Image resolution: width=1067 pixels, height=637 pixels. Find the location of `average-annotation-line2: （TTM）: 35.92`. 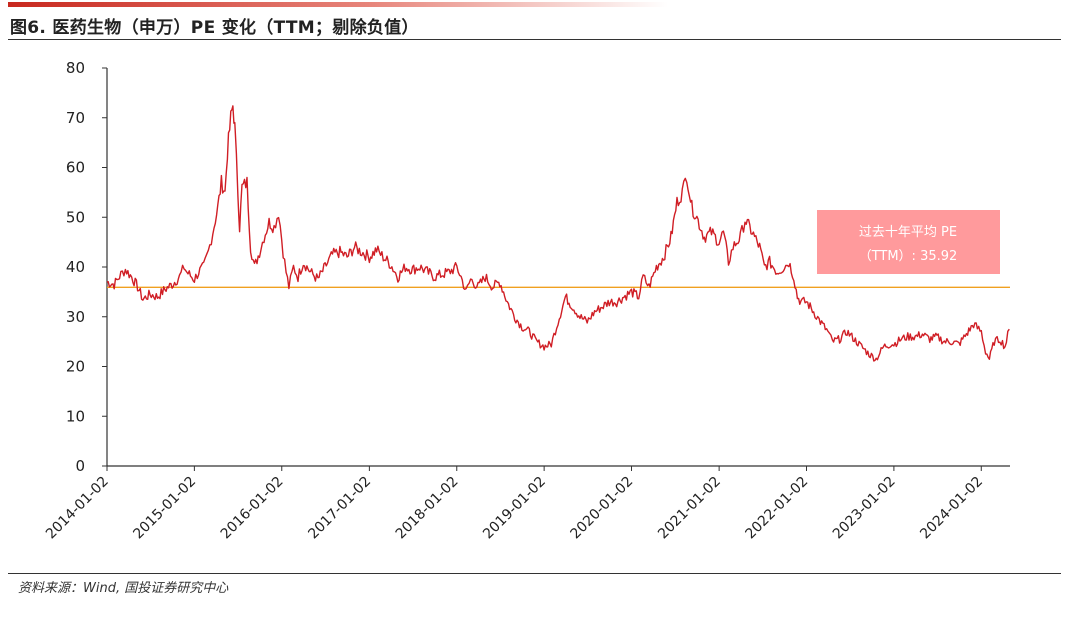

average-annotation-line2: （TTM）: 35.92 is located at coordinates (908, 256).